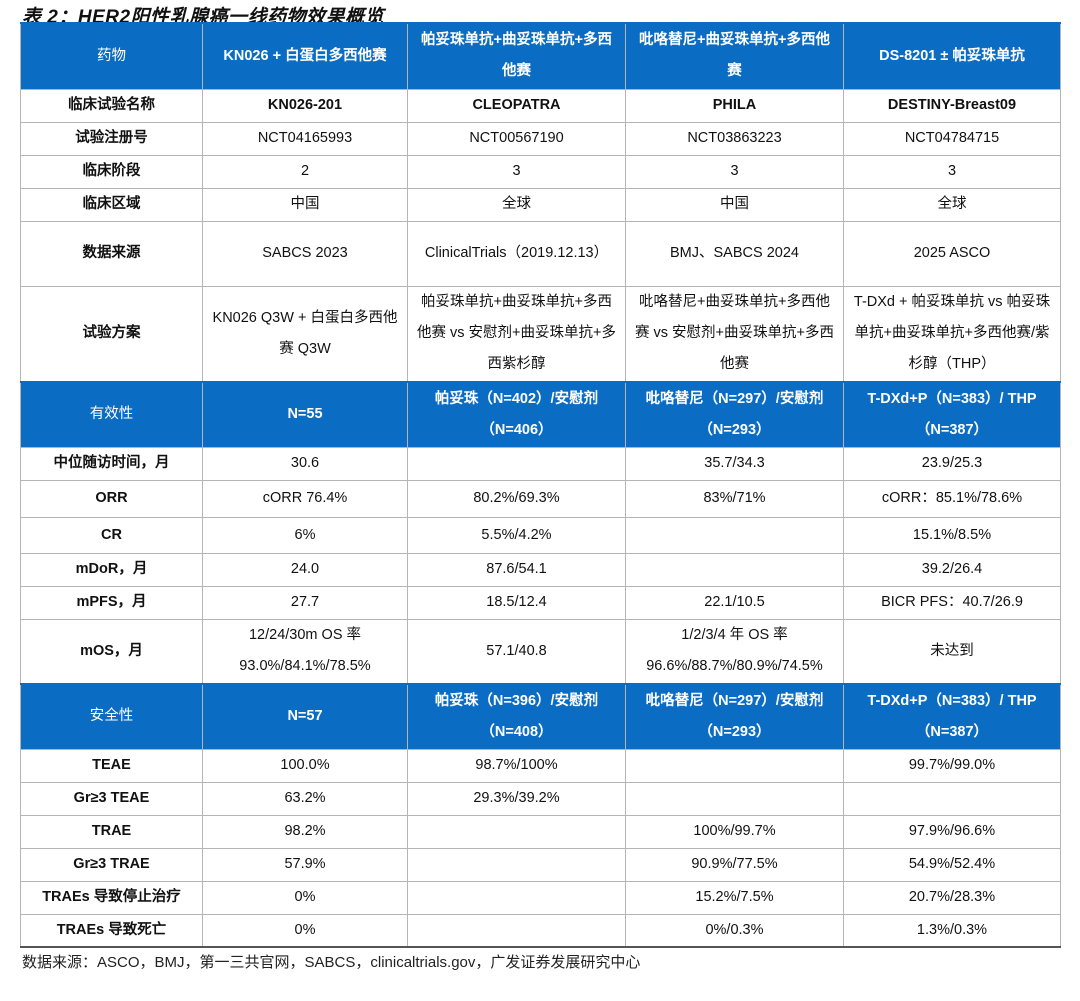 This screenshot has height=1001, width=1080. Describe the element at coordinates (516, 716) in the screenshot. I see `table-cell: 帕妥珠（N=396）/安慰剂（N=408）` at that location.